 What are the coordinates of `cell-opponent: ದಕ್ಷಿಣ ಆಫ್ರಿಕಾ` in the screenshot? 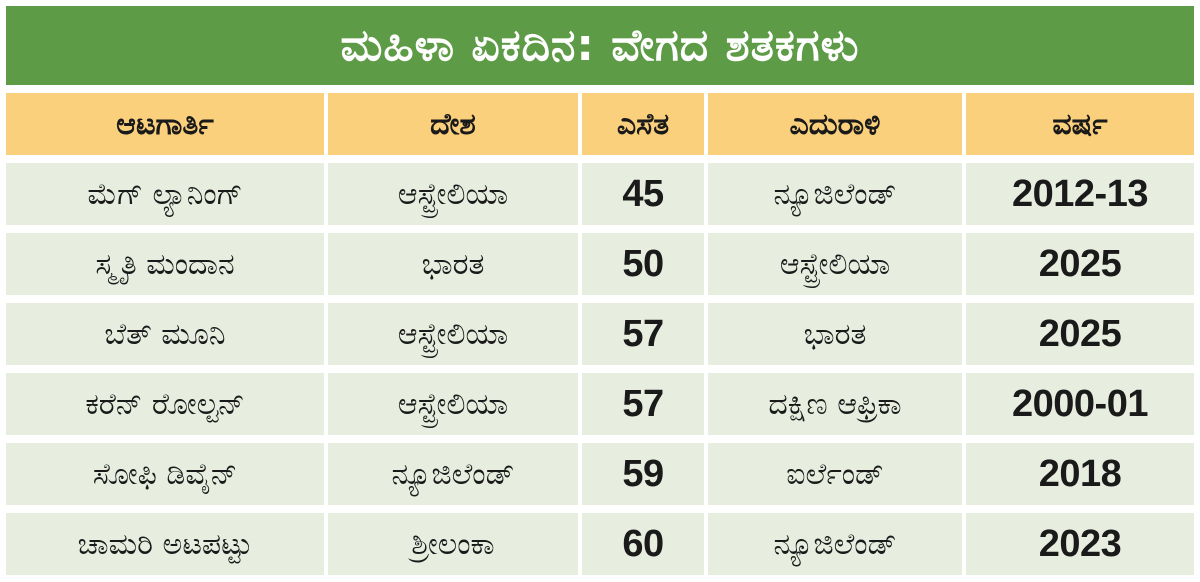 It's located at (835, 404).